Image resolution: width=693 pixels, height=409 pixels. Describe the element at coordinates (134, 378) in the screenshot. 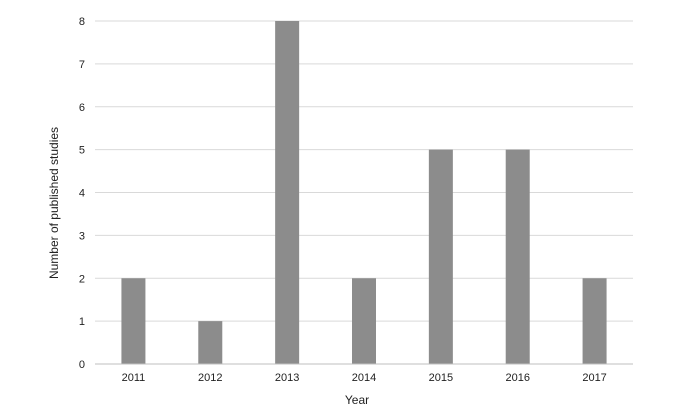

I see `x-tick-label: 2011` at that location.